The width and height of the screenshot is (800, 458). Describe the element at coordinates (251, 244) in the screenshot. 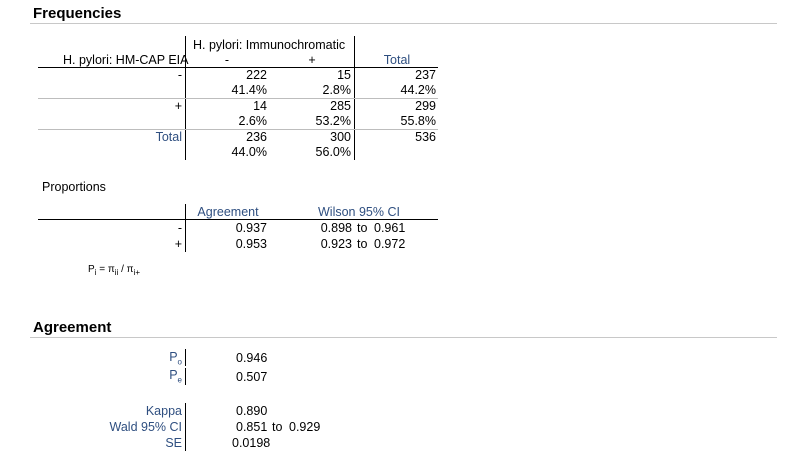

I see `agreement-value: 0.953` at that location.